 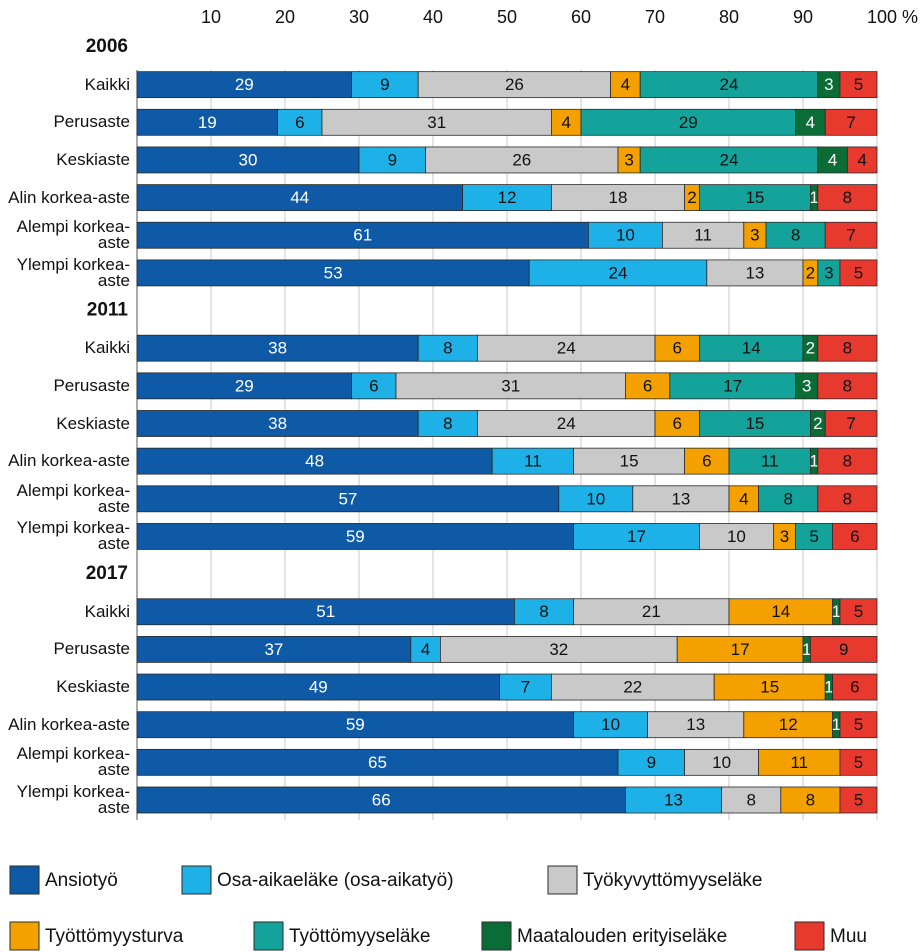 I want to click on data-label: 19, so click(x=207, y=122).